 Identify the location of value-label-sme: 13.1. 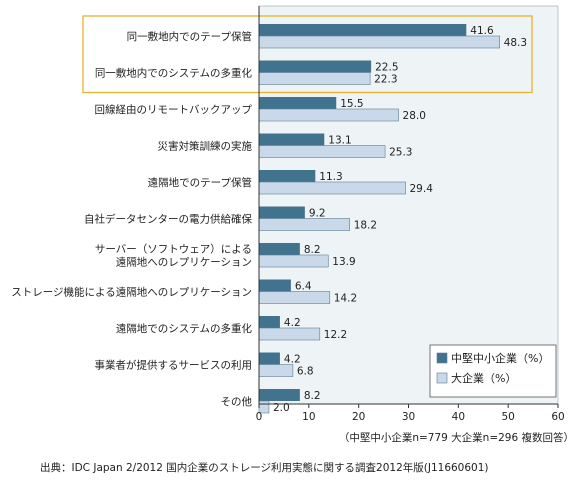
(339, 141).